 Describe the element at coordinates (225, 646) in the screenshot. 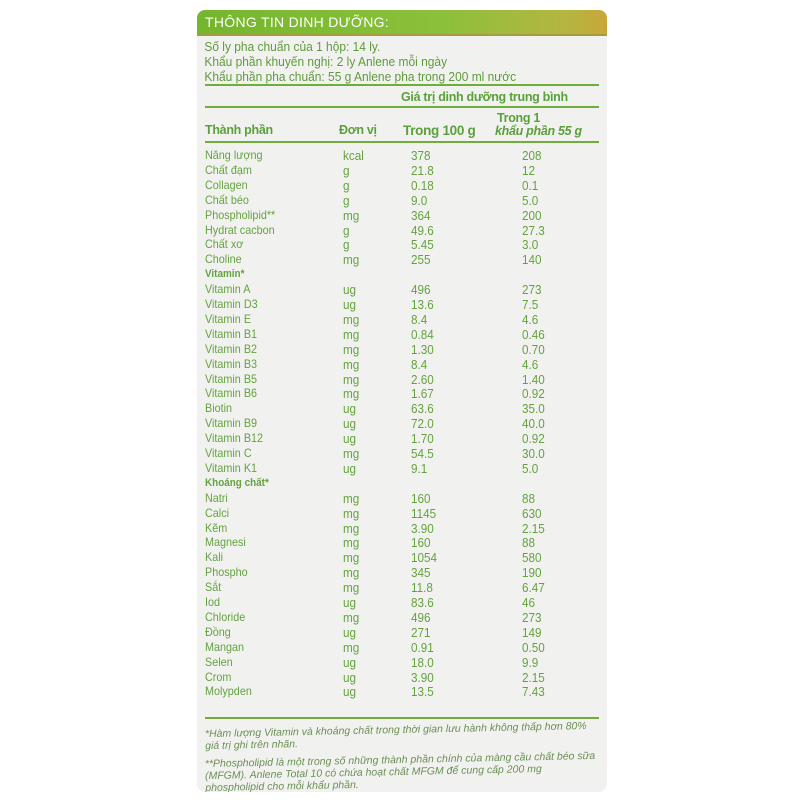

I see `cell-ingredient: Mangan` at that location.